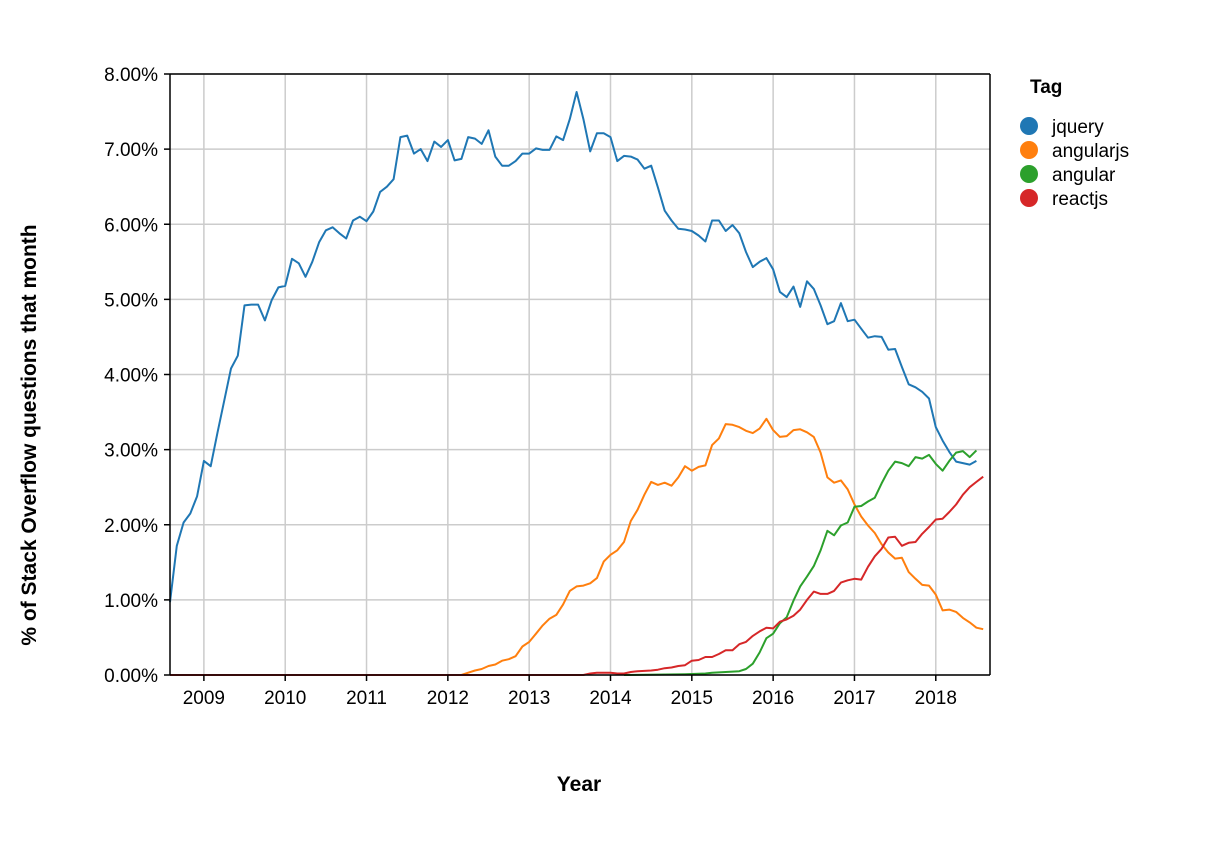 The image size is (1214, 844). Describe the element at coordinates (131, 376) in the screenshot. I see `y-tick-label: 4.00%` at that location.